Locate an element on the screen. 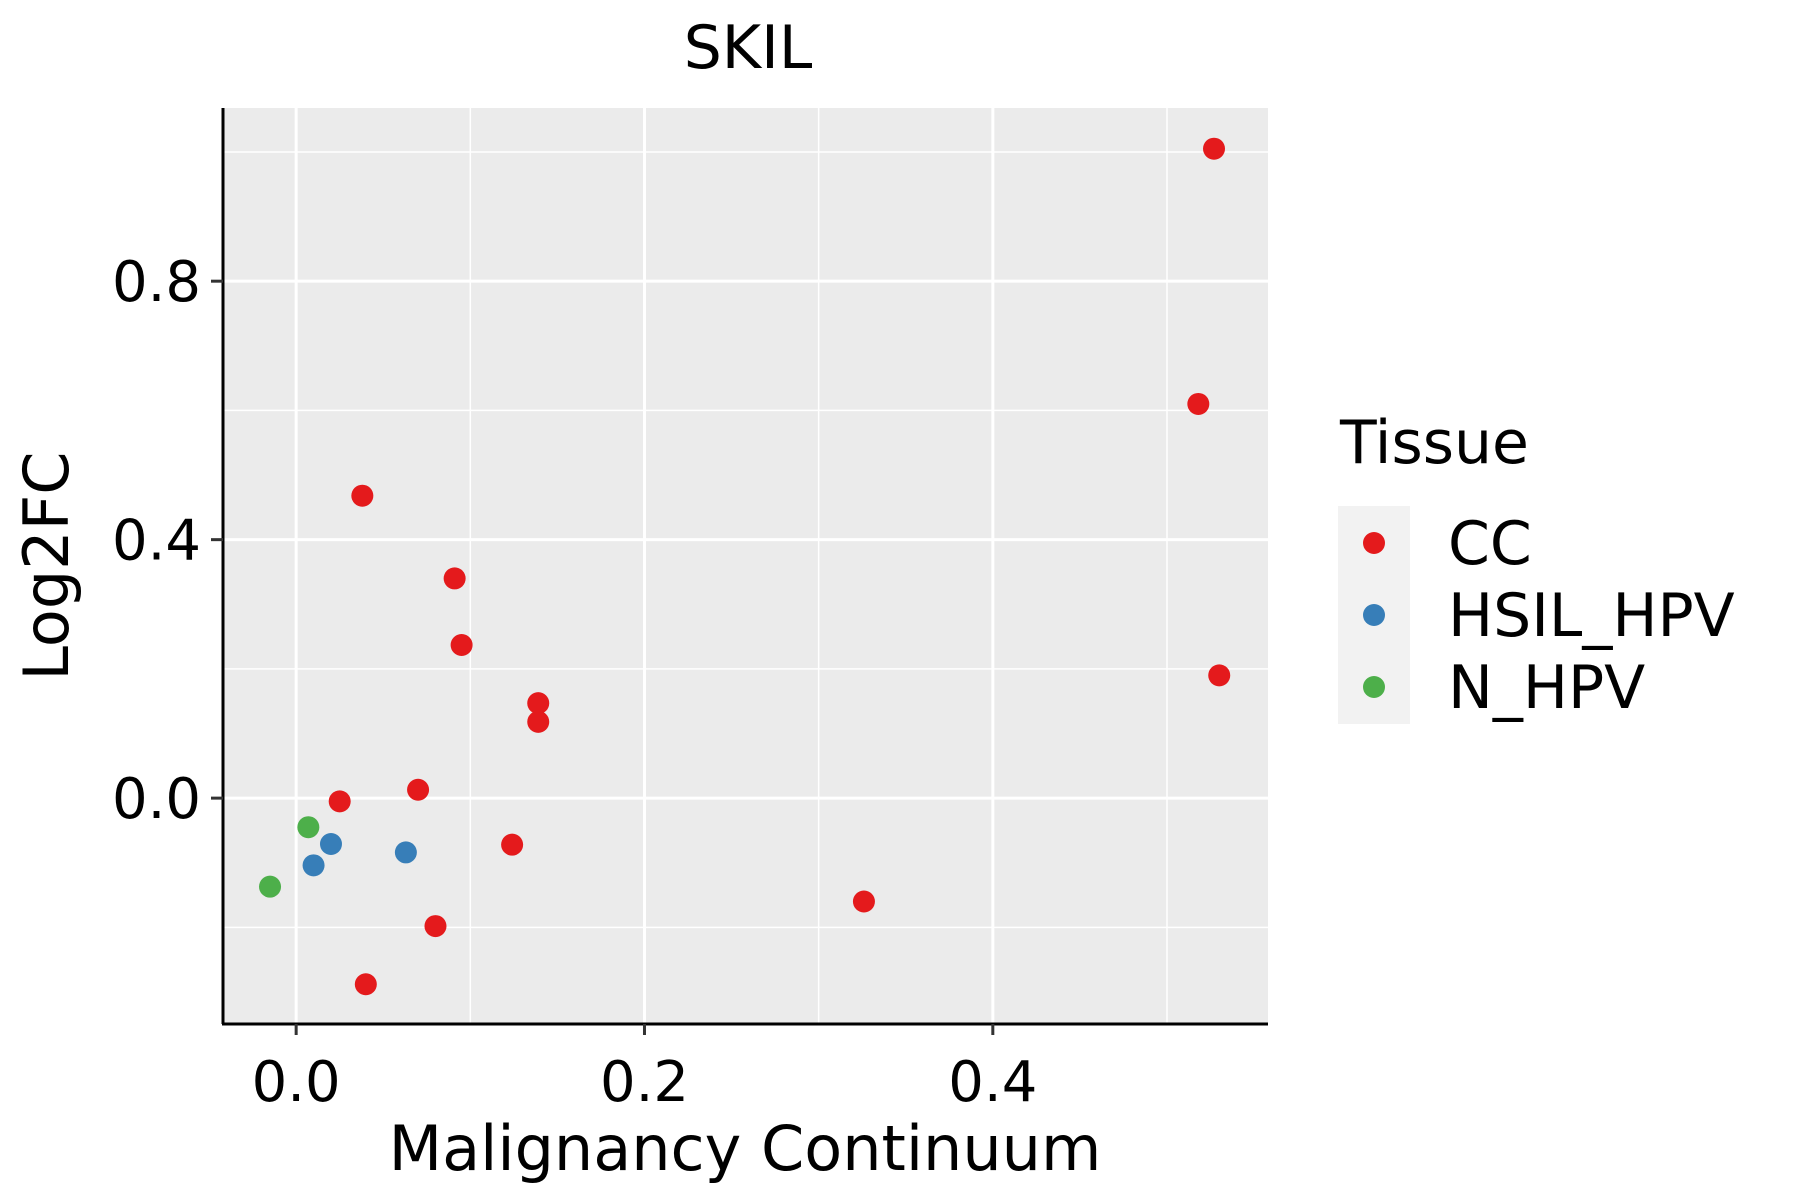 The height and width of the screenshot is (1200, 1800). chart-title: SKIL is located at coordinates (748, 48).